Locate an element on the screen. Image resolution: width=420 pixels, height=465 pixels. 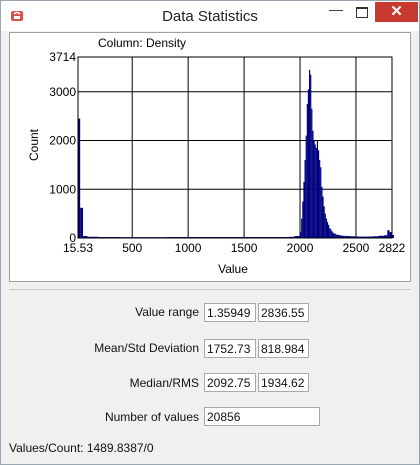
value-range-min-field: 1.35949 is located at coordinates (230, 312).